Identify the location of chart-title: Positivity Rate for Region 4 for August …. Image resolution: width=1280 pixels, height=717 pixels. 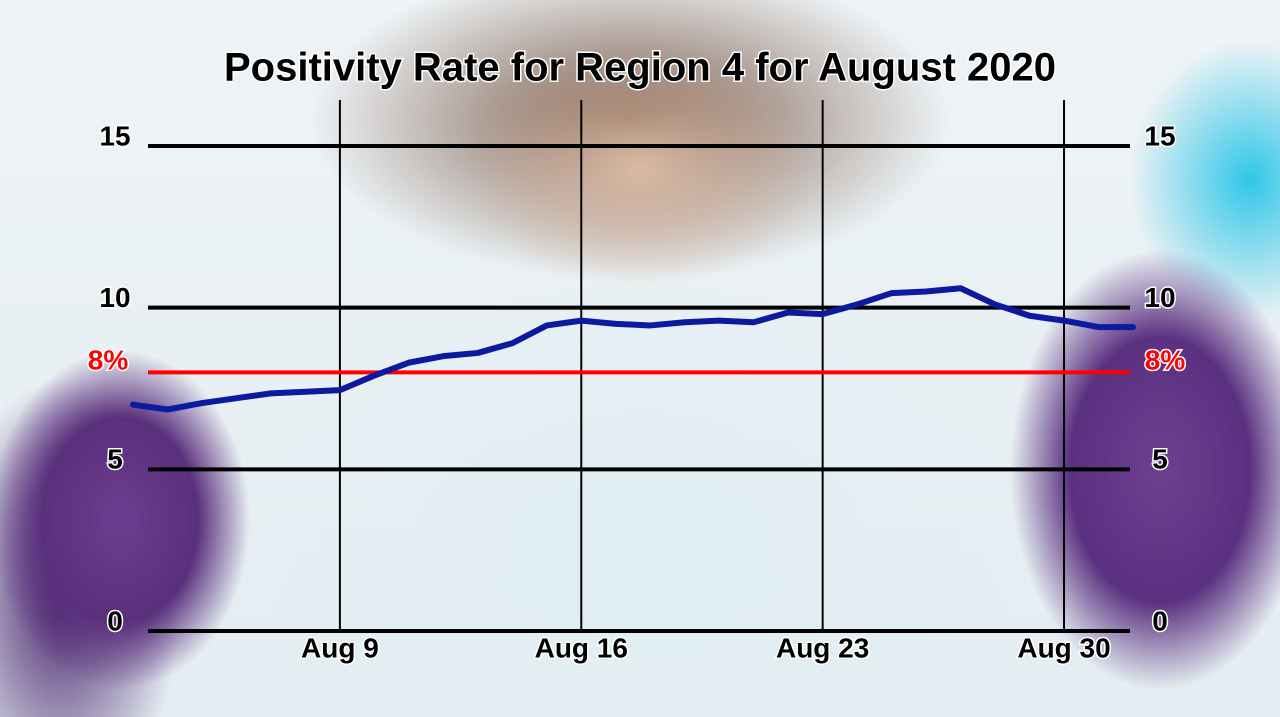
(640, 68).